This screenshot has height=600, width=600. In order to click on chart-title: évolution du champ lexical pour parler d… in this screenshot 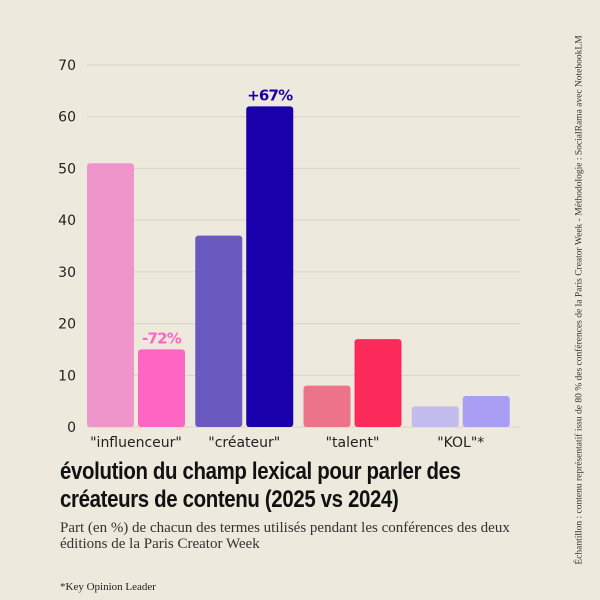, I will do `click(260, 485)`.